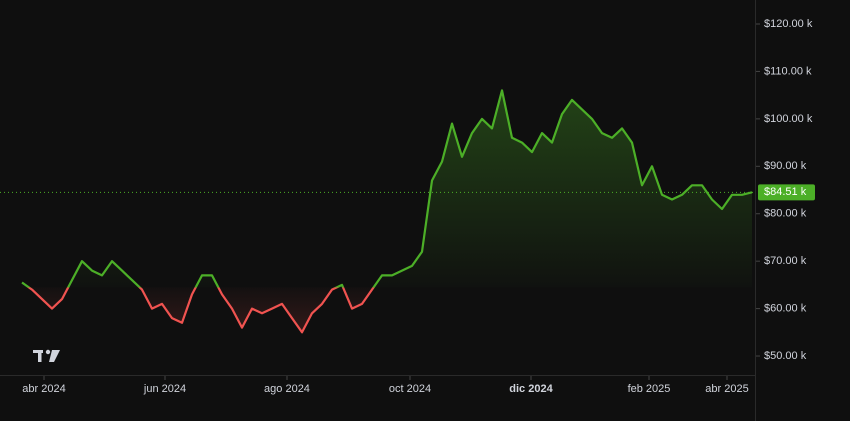  I want to click on y-tick-label: $100.00 k, so click(788, 119).